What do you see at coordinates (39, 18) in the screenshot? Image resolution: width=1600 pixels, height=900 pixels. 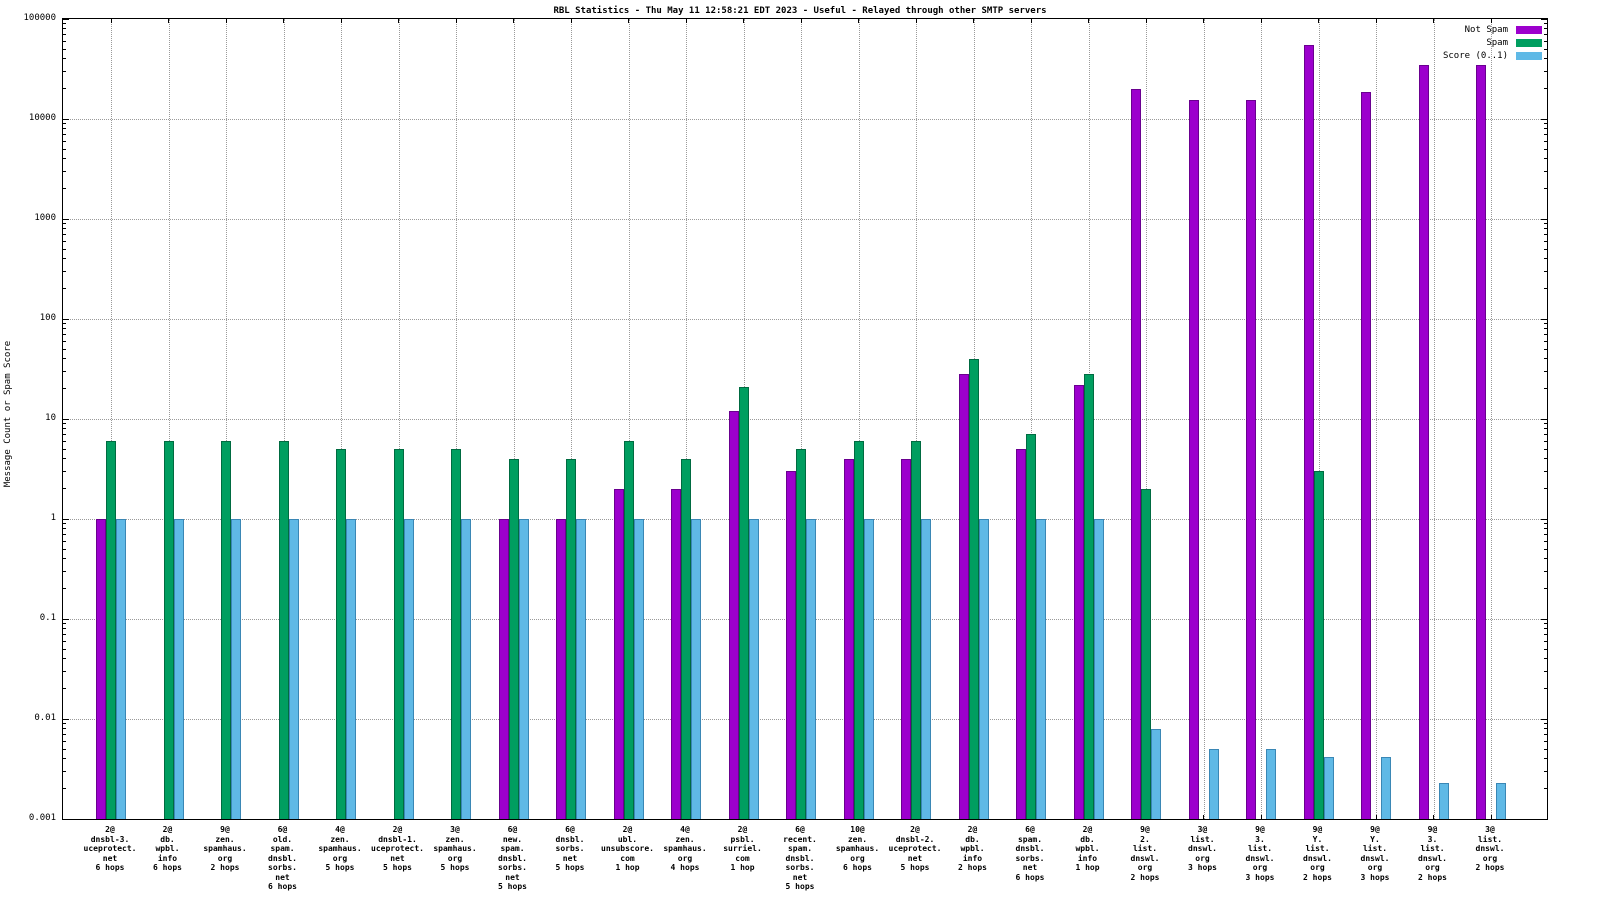 I see `y-tick-label: 100000` at bounding box center [39, 18].